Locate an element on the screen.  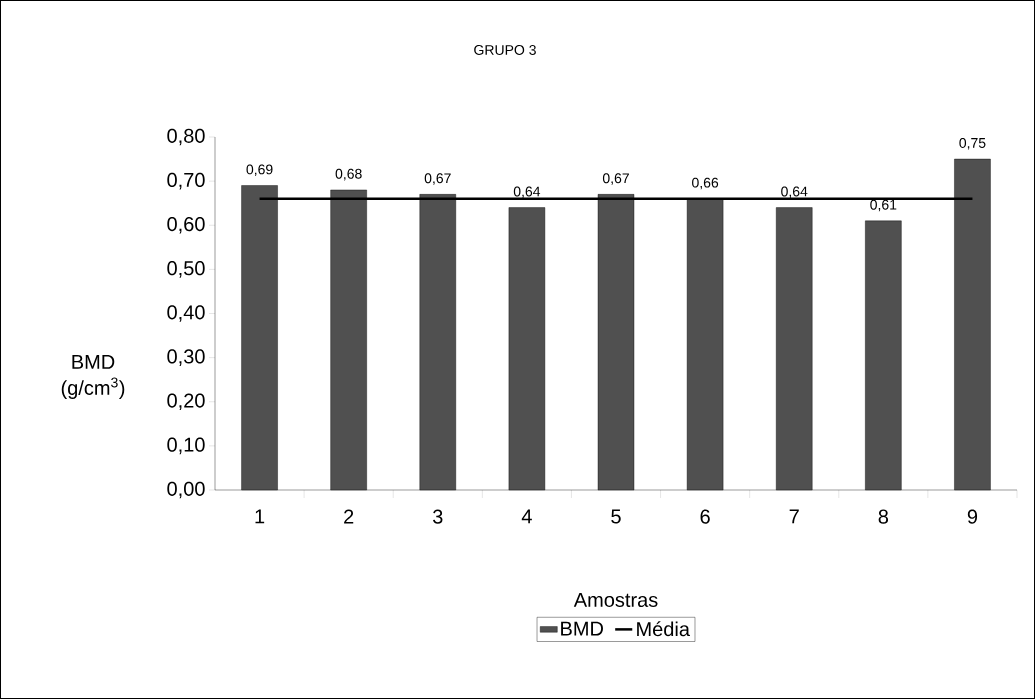
y-tick-label: 0,40 is located at coordinates (186, 313).